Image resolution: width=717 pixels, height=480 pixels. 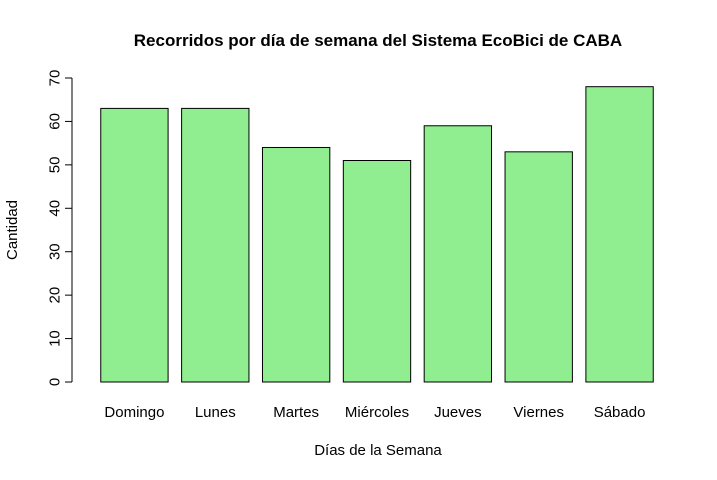 What do you see at coordinates (215, 412) in the screenshot?
I see `x-tick-label: Lunes` at bounding box center [215, 412].